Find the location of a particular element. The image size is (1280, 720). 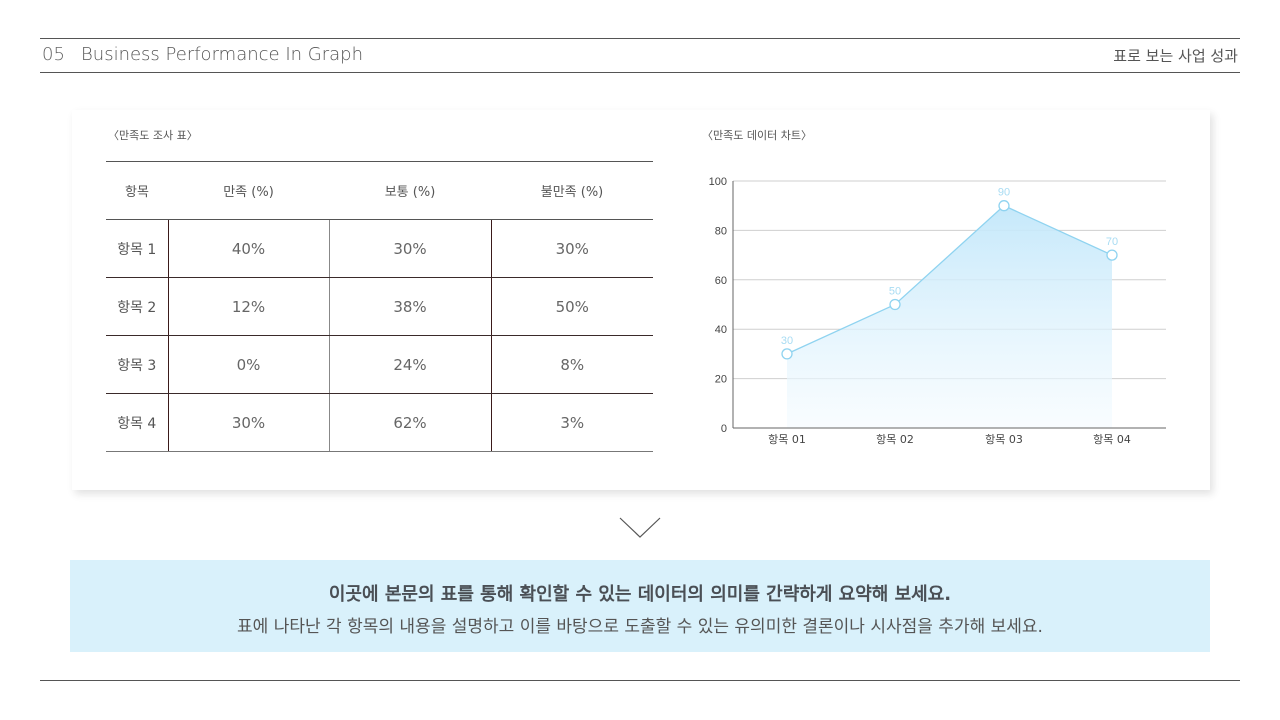

row-label: 항목 4 is located at coordinates (137, 422).